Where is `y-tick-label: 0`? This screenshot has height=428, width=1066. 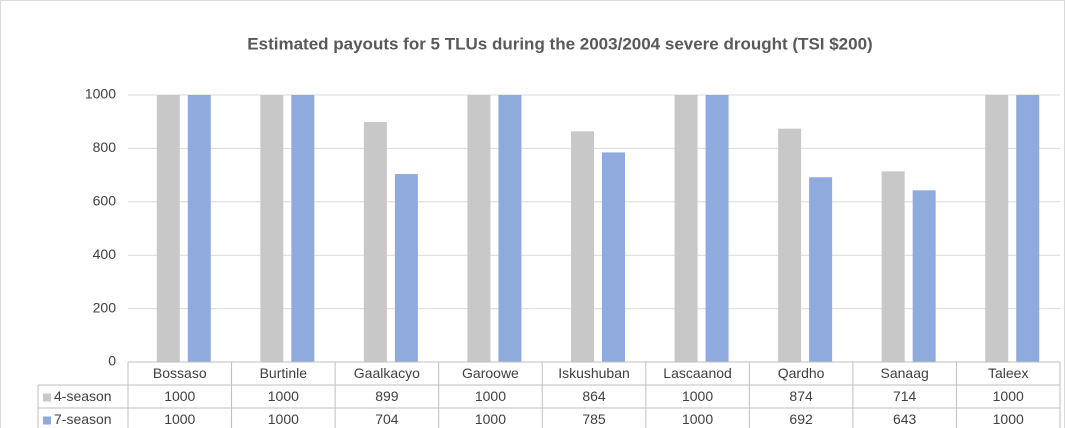 y-tick-label: 0 is located at coordinates (112, 361).